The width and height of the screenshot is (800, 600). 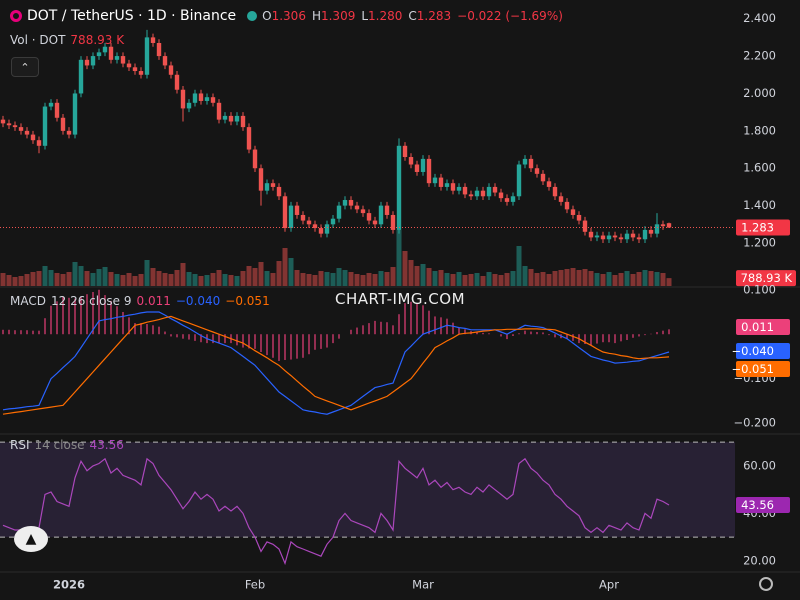 What do you see at coordinates (247, 301) in the screenshot?
I see `macd-signal-value: −0.051` at bounding box center [247, 301].